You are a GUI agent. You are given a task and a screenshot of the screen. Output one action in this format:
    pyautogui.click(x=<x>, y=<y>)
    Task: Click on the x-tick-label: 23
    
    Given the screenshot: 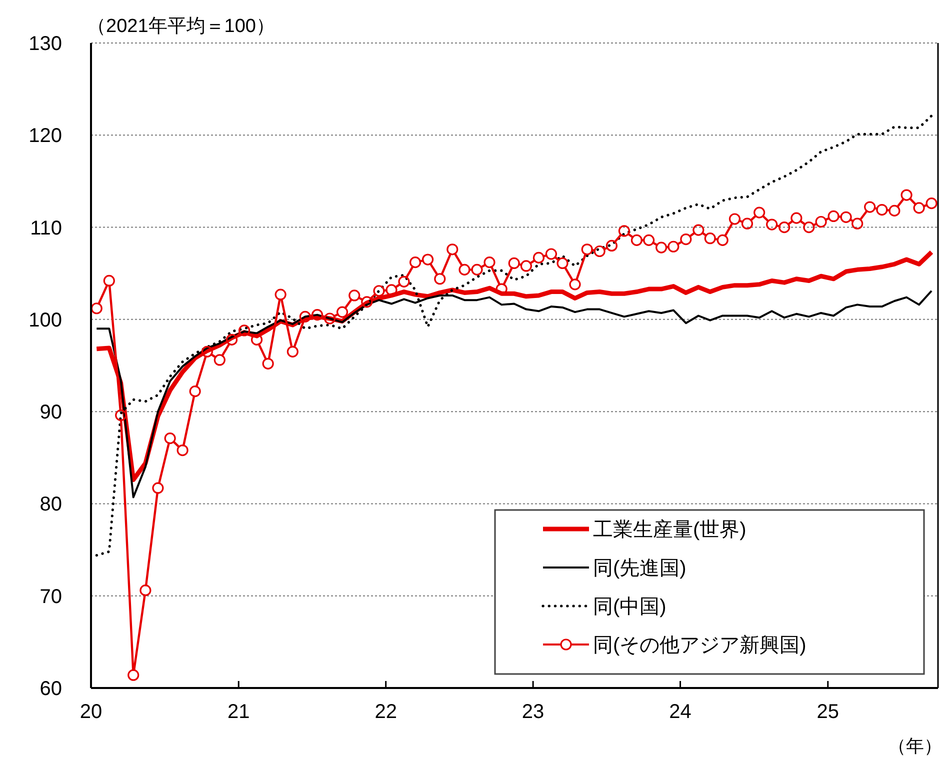 What is the action you would take?
    pyautogui.click(x=533, y=712)
    